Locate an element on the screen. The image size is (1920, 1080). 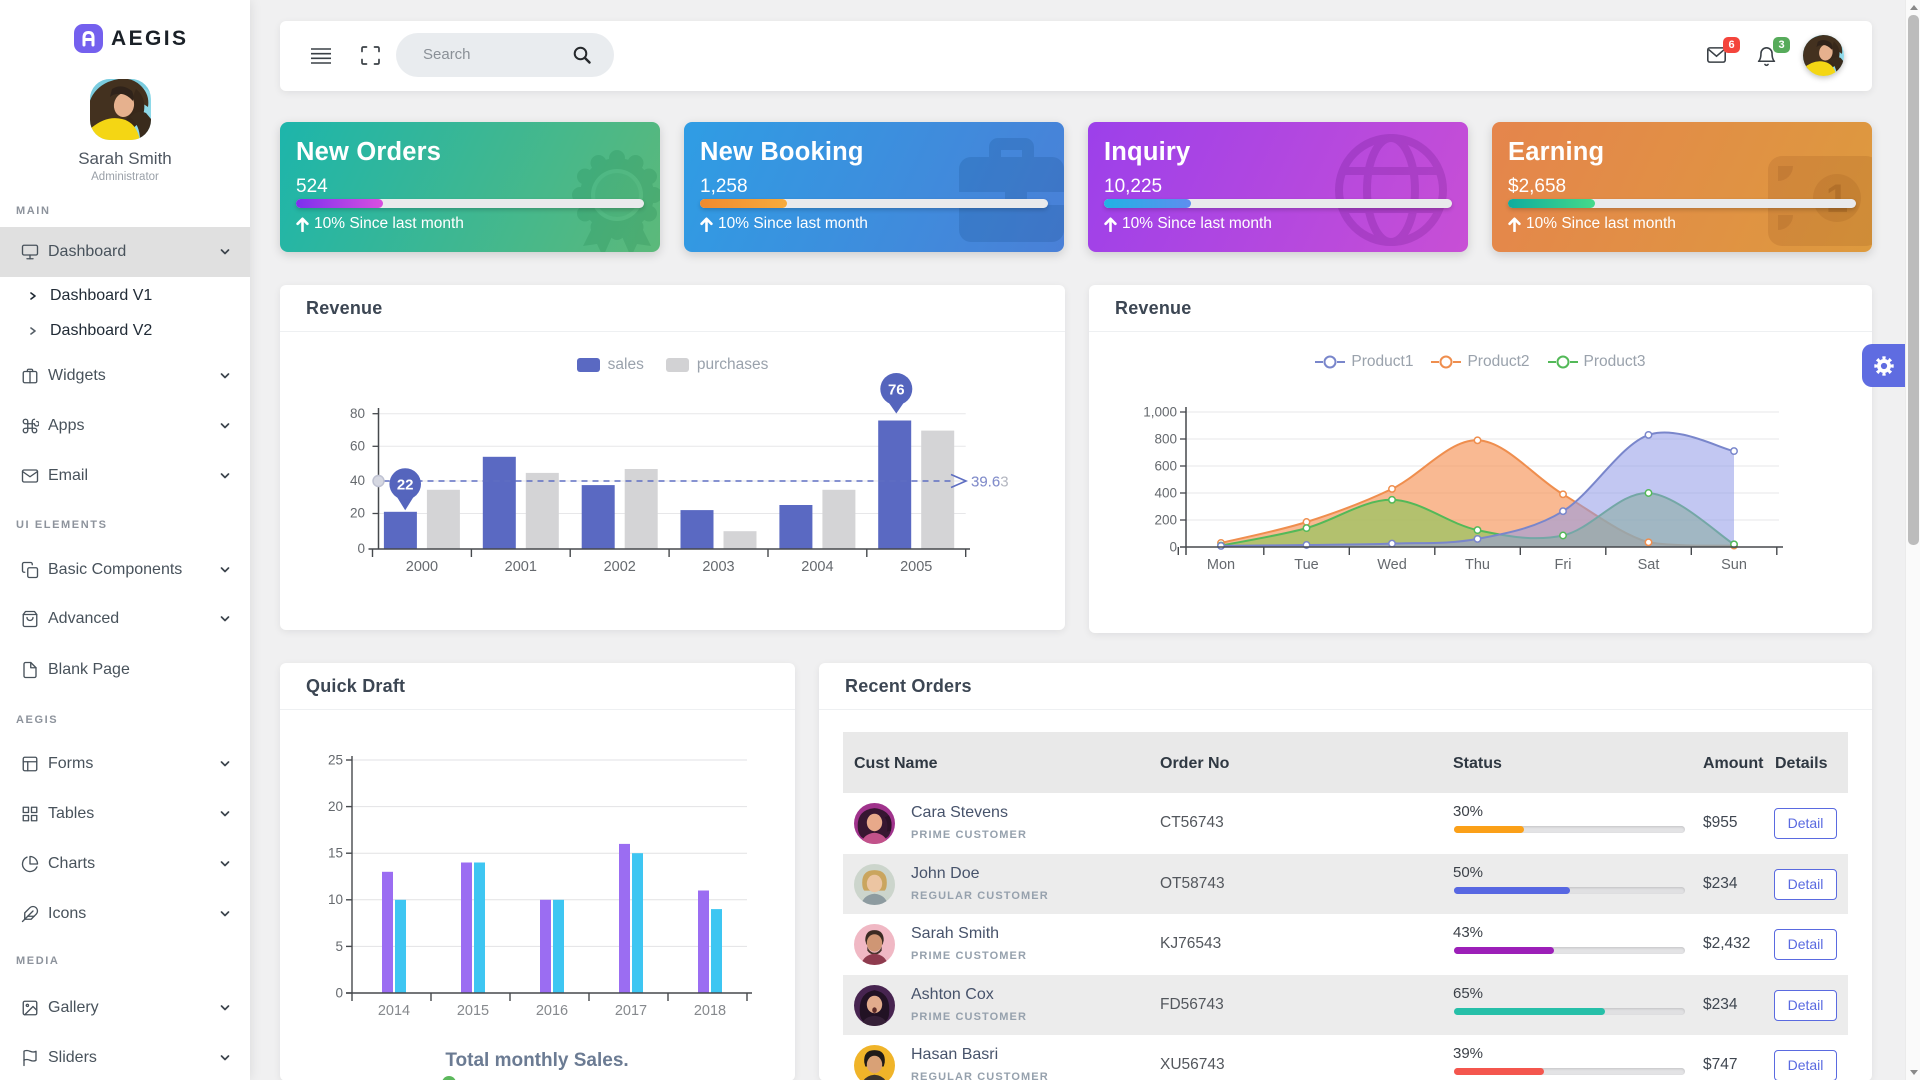
svg-text: 10 is located at coordinates (335, 899).